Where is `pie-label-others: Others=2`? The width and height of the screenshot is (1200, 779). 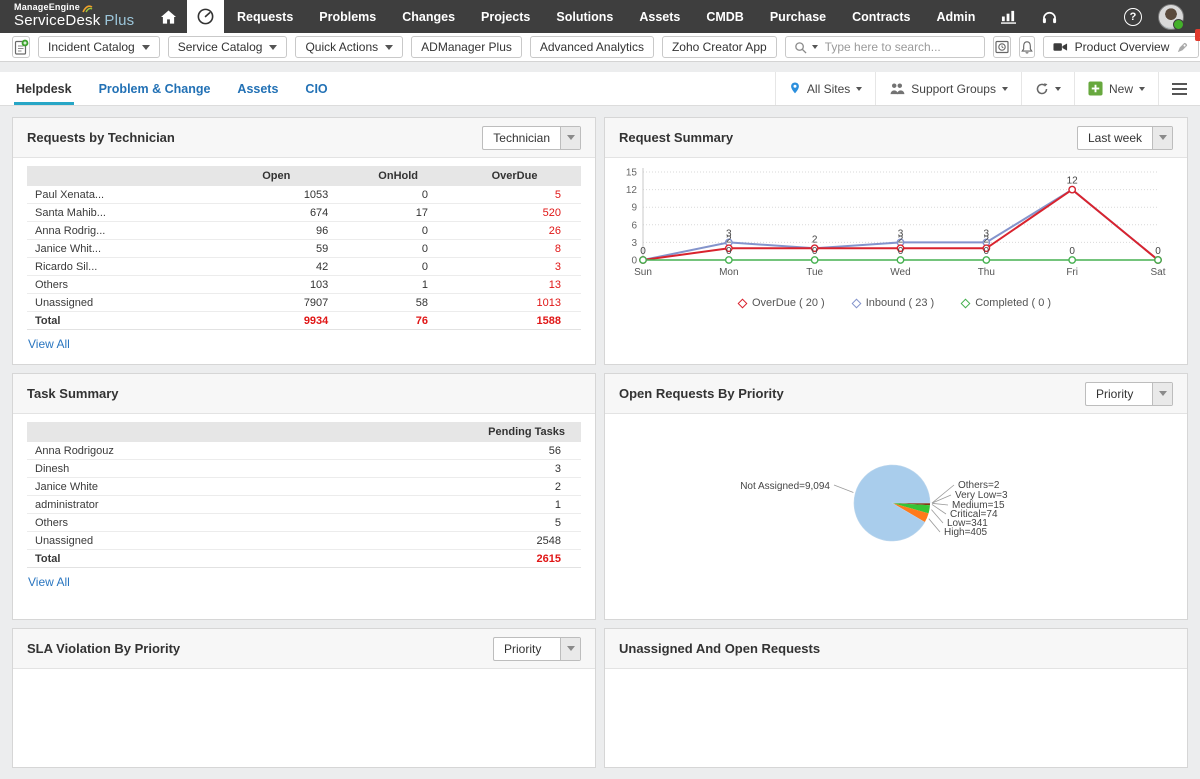 pie-label-others: Others=2 is located at coordinates (979, 485).